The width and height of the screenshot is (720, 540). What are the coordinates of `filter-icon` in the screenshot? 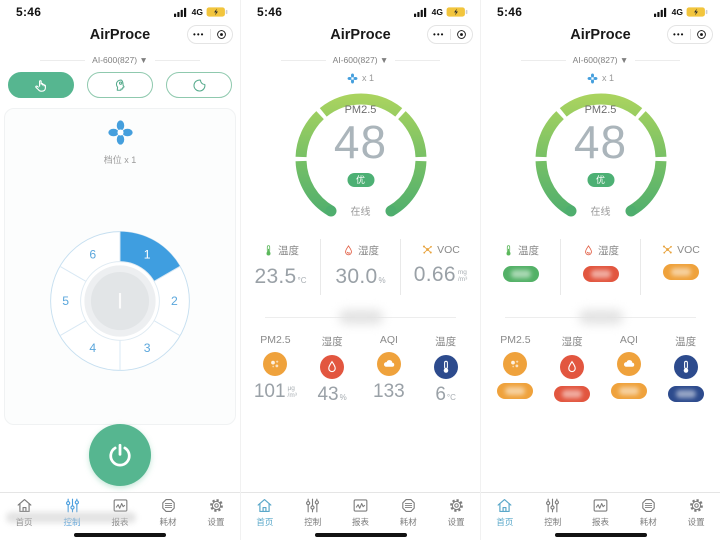 It's located at (408, 505).